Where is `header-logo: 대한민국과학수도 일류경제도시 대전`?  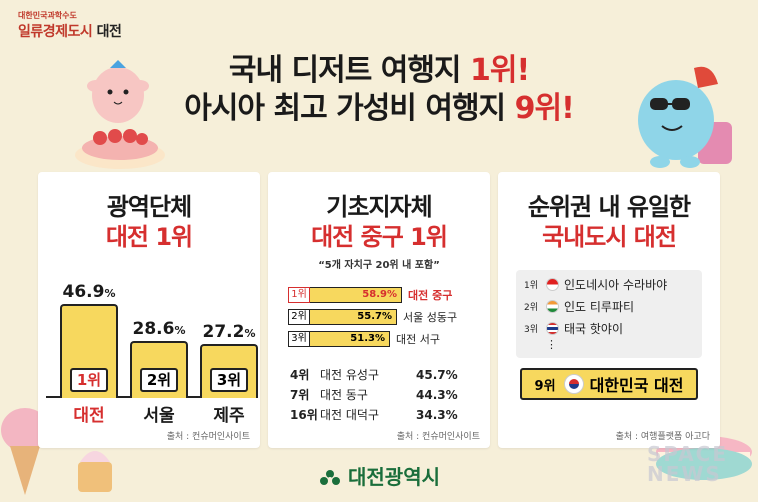
header-logo: 대한민국과학수도 일류경제도시 대전 is located at coordinates (70, 25).